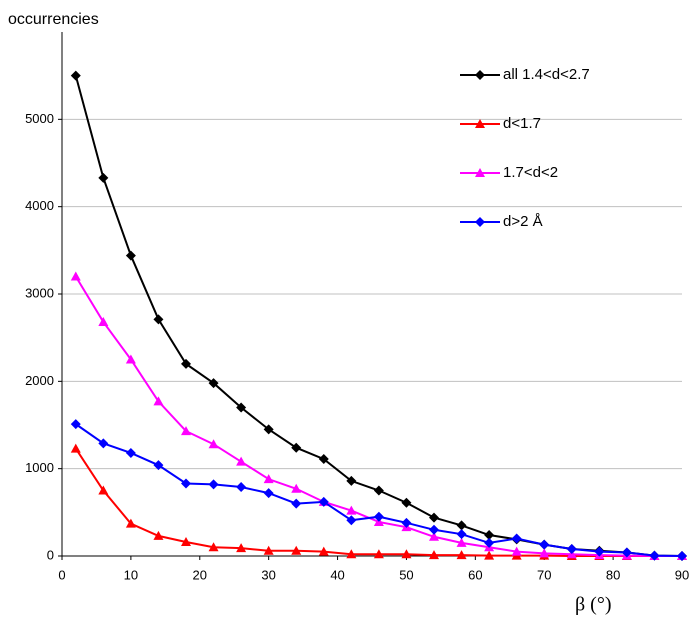 This screenshot has width=692, height=620. Describe the element at coordinates (523, 221) in the screenshot. I see `legend-label: d>2 Å` at that location.